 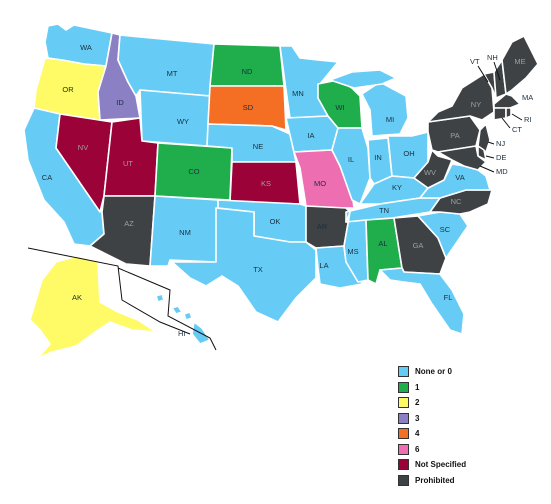 I want to click on legend-item-one: 1, so click(x=473, y=388).